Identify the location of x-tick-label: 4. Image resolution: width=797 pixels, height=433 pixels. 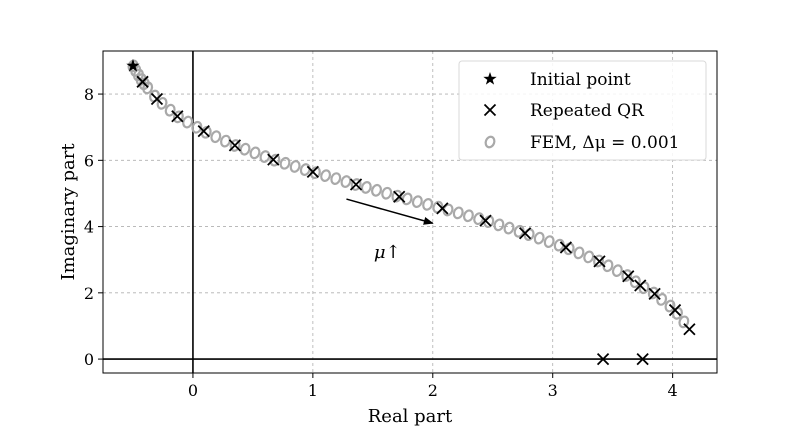
(673, 390).